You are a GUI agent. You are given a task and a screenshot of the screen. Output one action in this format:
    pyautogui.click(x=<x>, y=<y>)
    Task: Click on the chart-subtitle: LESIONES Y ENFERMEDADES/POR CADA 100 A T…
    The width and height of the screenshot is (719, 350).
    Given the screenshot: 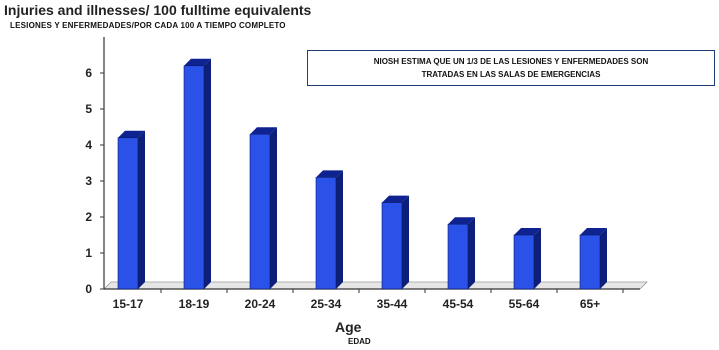 What is the action you would take?
    pyautogui.click(x=148, y=25)
    